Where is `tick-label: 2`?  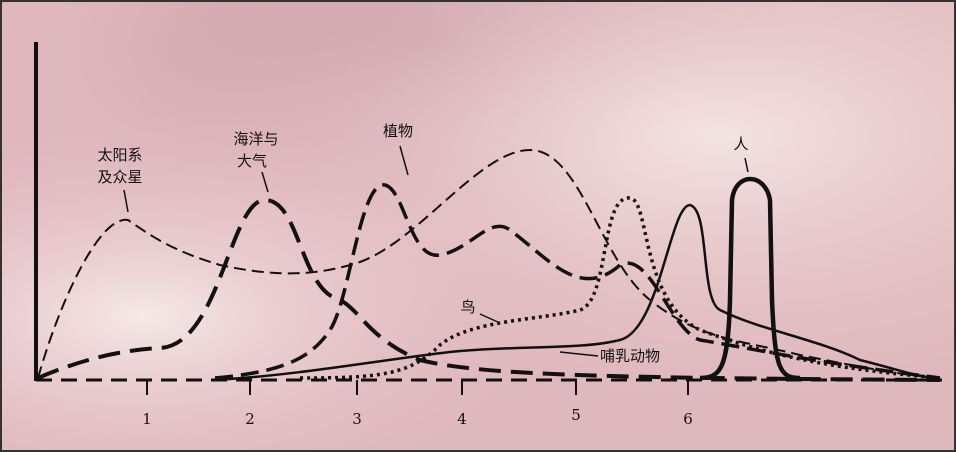 tick-label: 2 is located at coordinates (250, 419).